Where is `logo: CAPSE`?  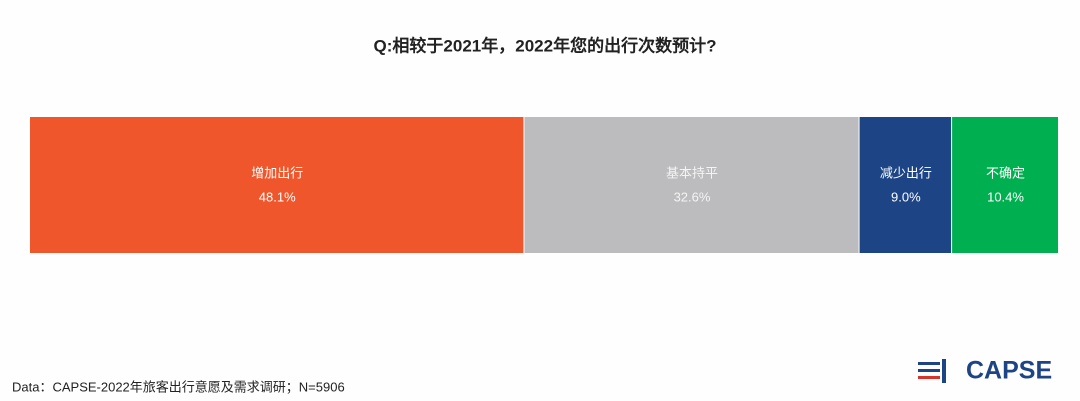
logo: CAPSE is located at coordinates (985, 371).